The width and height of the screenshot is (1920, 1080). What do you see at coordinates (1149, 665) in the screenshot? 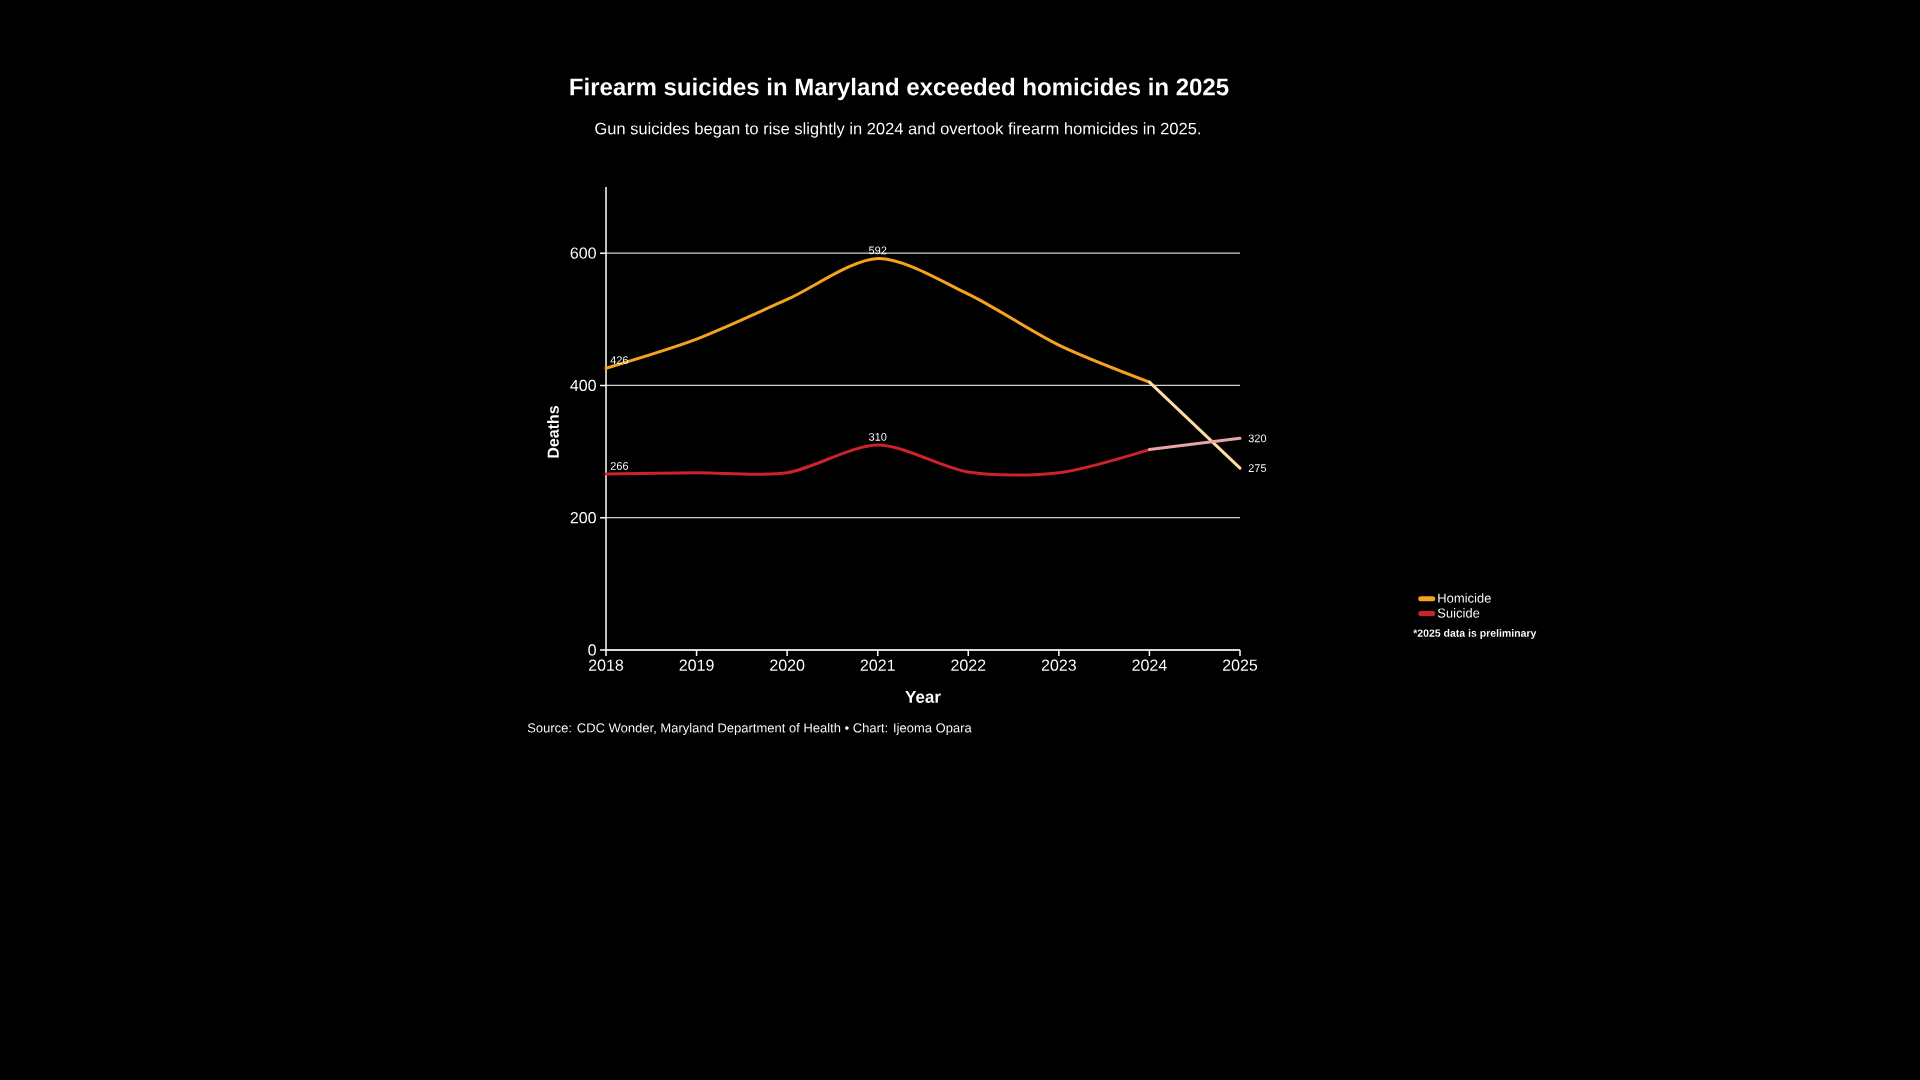
I see `x-tick-label: 2024` at bounding box center [1149, 665].